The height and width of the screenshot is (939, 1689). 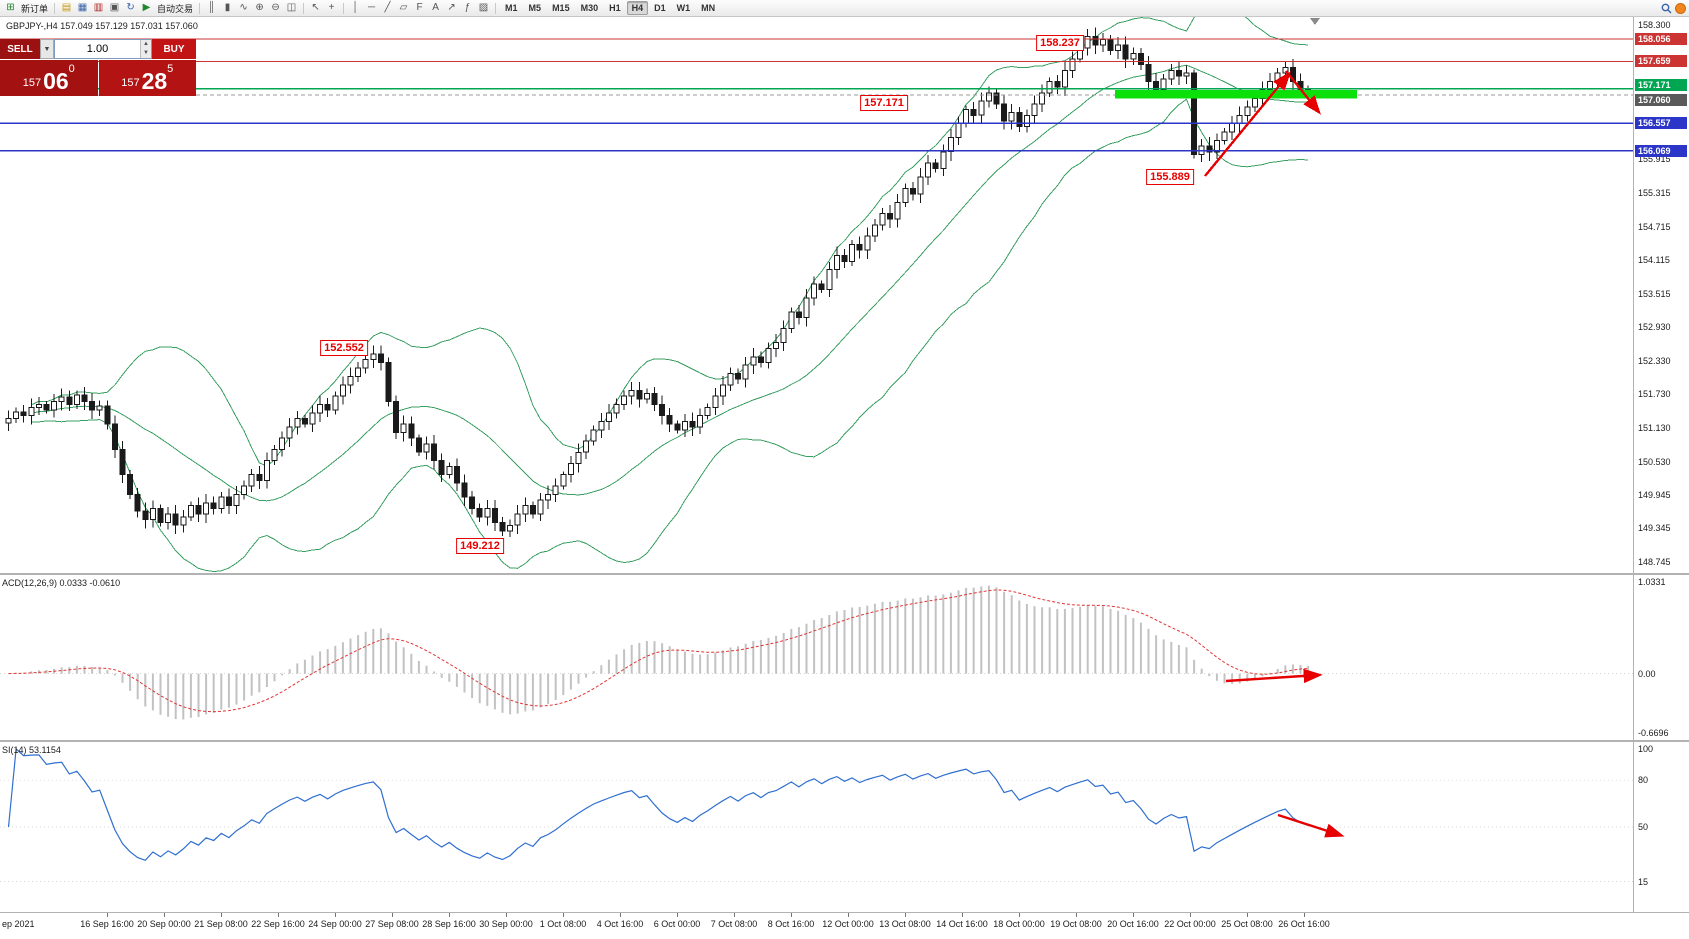 I want to click on autotrade-button: 自动交易, so click(x=175, y=8).